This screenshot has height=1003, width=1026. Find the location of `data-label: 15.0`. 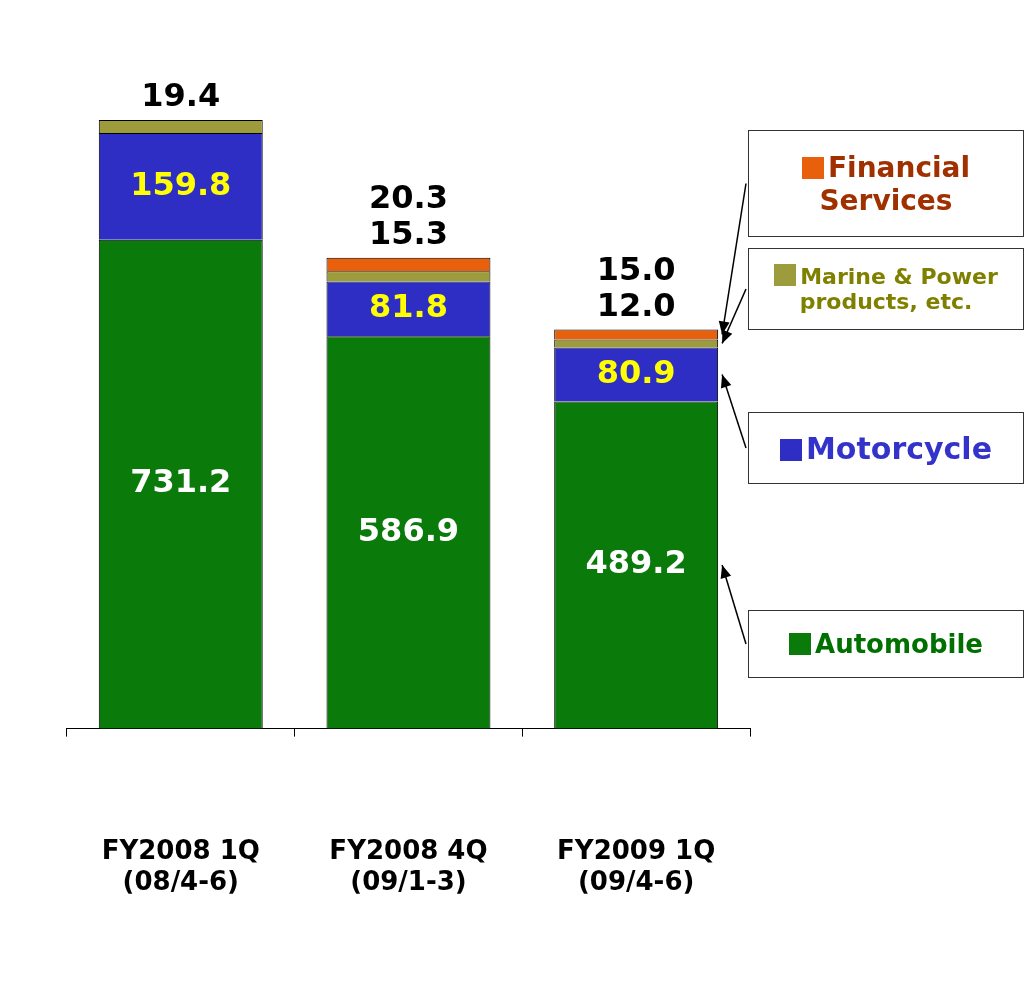

data-label: 15.0 is located at coordinates (636, 268).